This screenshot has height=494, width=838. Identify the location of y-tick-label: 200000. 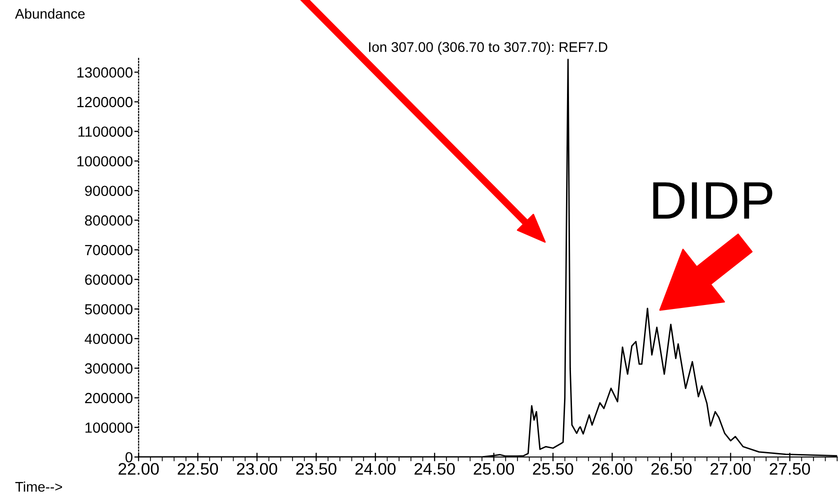
(108, 398).